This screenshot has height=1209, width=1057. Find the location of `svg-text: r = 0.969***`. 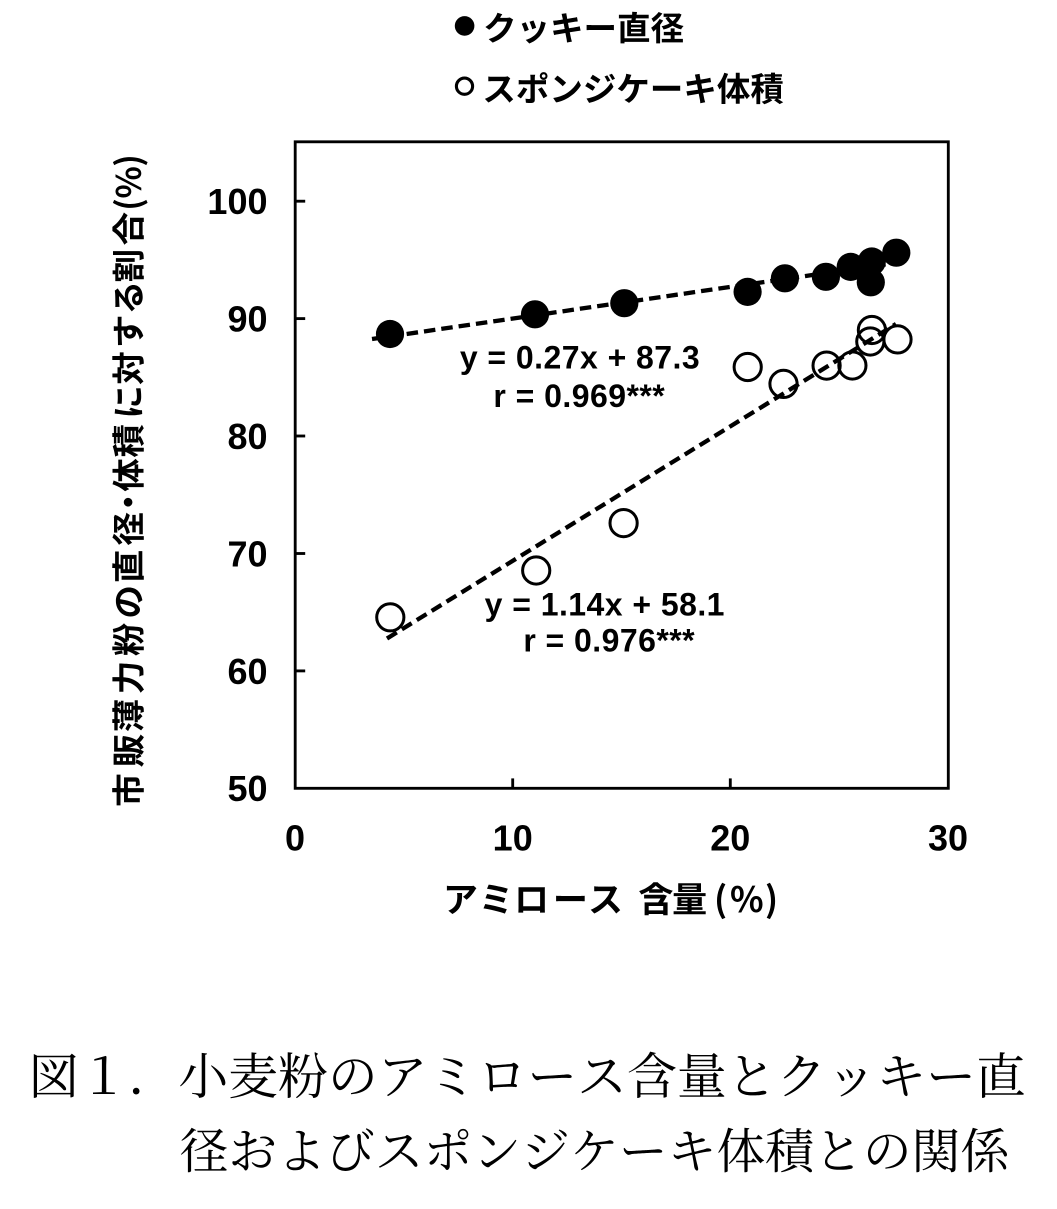

svg-text: r = 0.969*** is located at coordinates (579, 396).